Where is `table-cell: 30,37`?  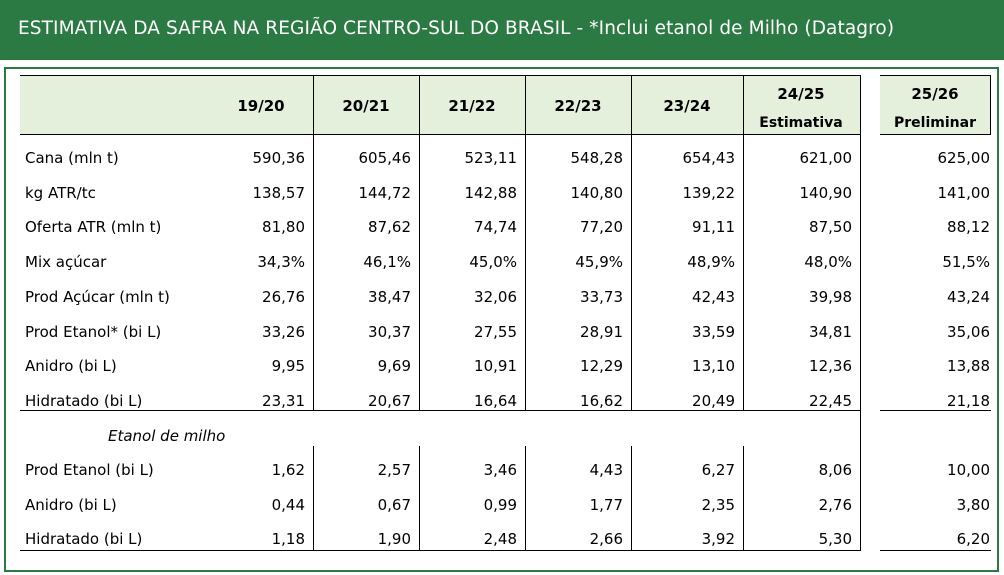 table-cell: 30,37 is located at coordinates (389, 332).